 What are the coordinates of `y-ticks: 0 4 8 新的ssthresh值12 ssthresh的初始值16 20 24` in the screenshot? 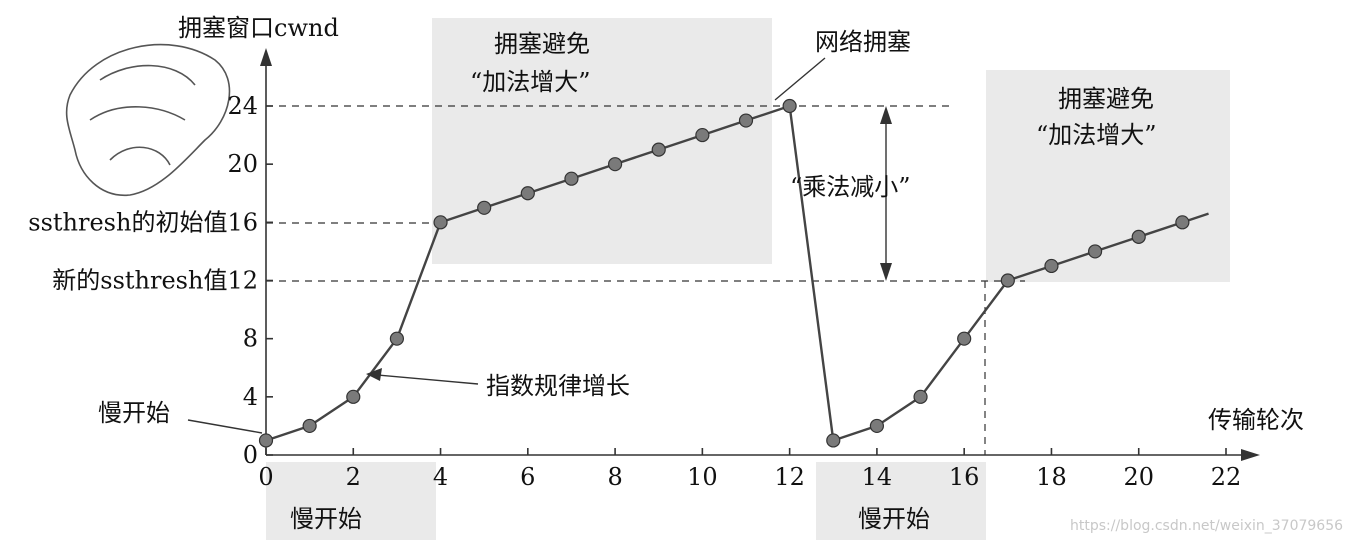 It's located at (150, 280).